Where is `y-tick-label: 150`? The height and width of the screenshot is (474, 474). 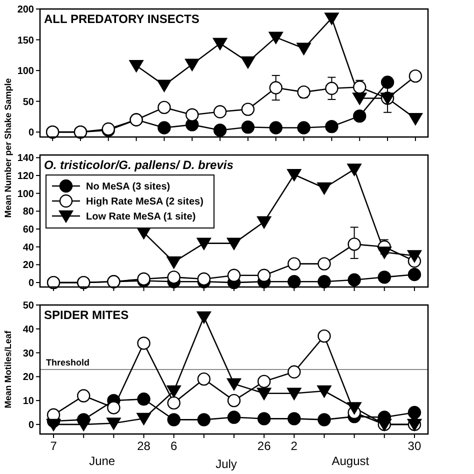
y-tick-label: 150 is located at coordinates (25, 40).